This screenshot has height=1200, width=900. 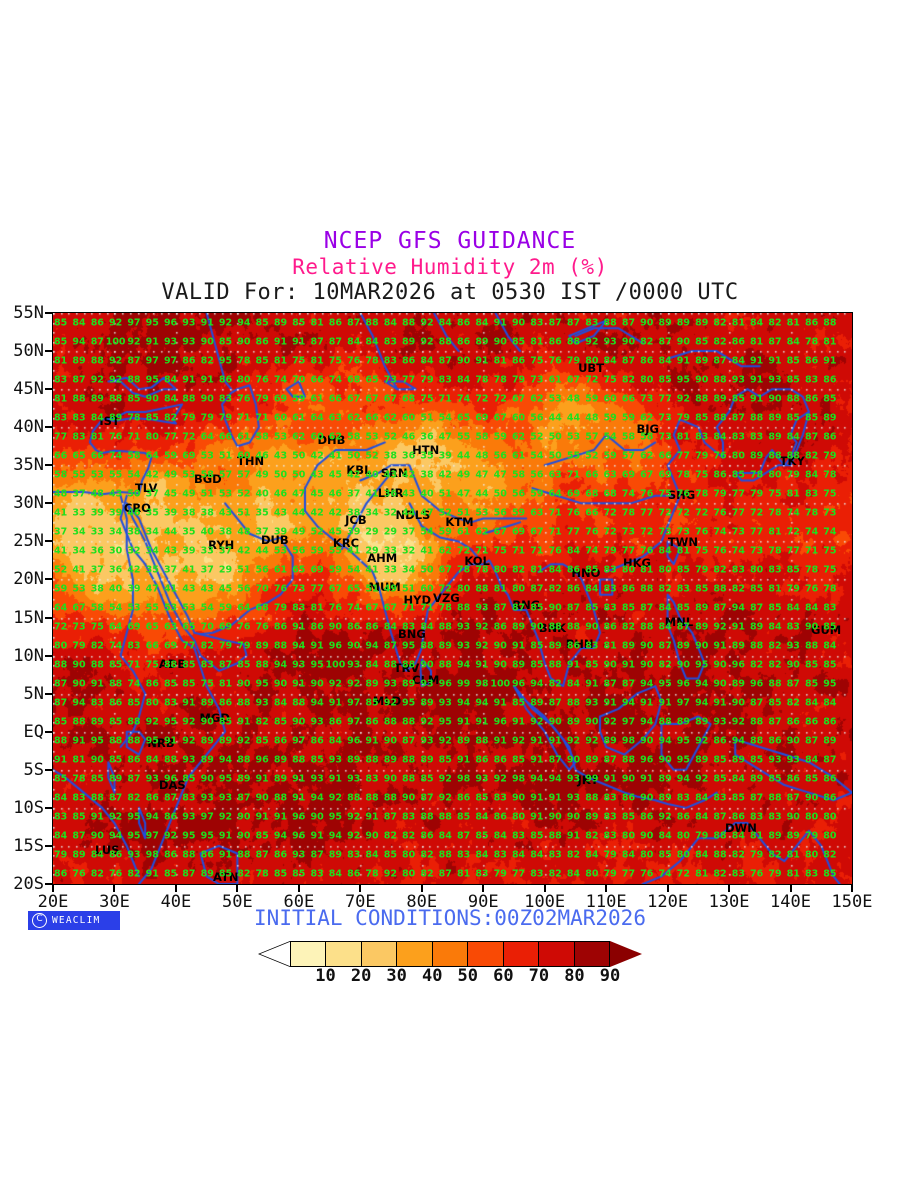 I want to click on grid-value: 66, so click(x=665, y=456).